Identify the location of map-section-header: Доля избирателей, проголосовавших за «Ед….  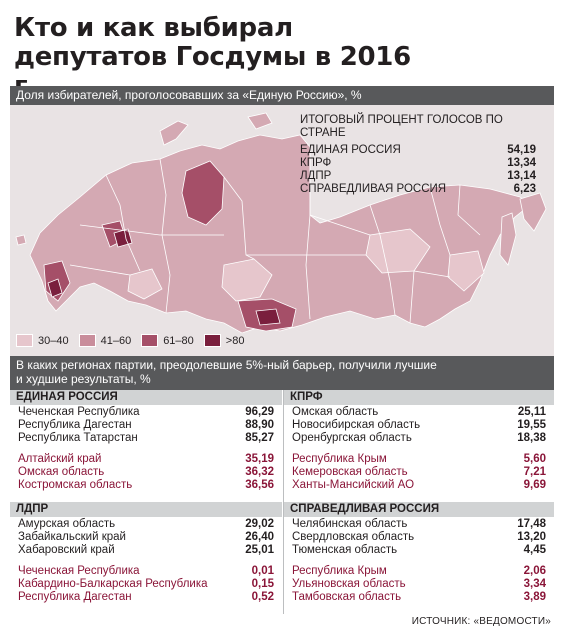
(282, 95).